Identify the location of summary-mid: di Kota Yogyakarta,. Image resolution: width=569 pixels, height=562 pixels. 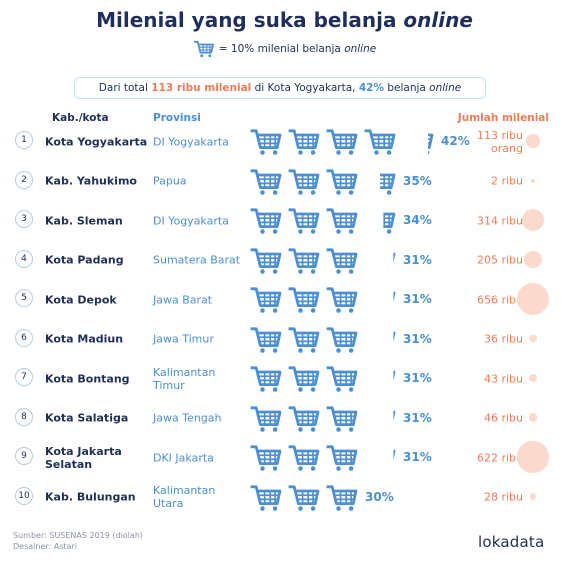
(305, 88).